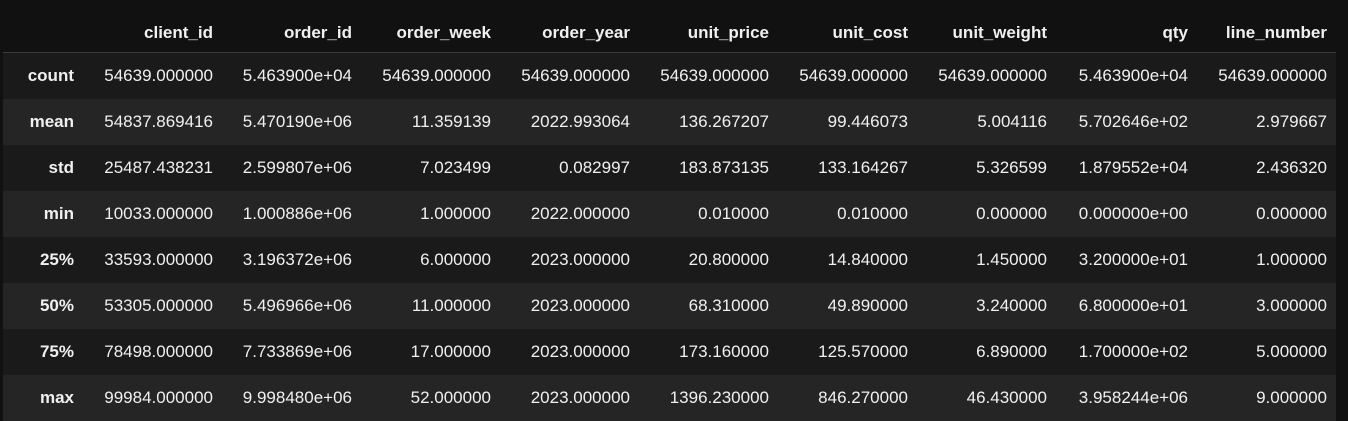 Image resolution: width=1348 pixels, height=421 pixels. Describe the element at coordinates (847, 33) in the screenshot. I see `column-header-unit-cost: unit_cost` at that location.